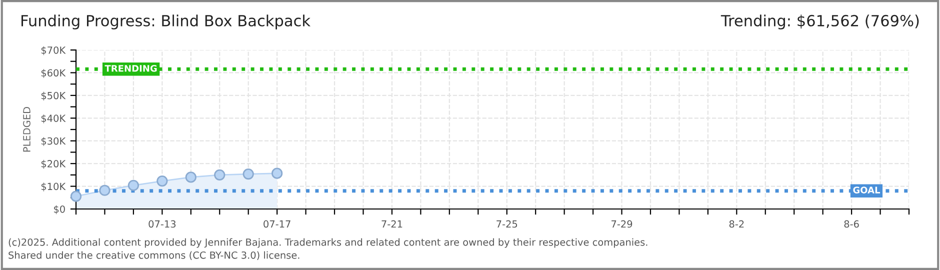 The height and width of the screenshot is (270, 940). What do you see at coordinates (53, 73) in the screenshot?
I see `y-tick-label: $60K` at bounding box center [53, 73].